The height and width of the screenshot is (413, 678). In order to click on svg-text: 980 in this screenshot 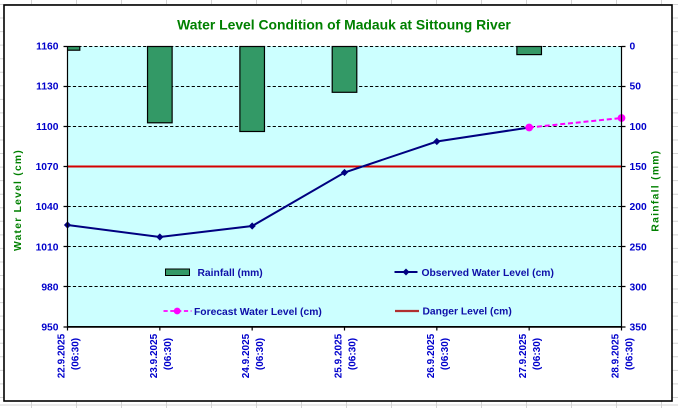, I will do `click(49, 287)`.